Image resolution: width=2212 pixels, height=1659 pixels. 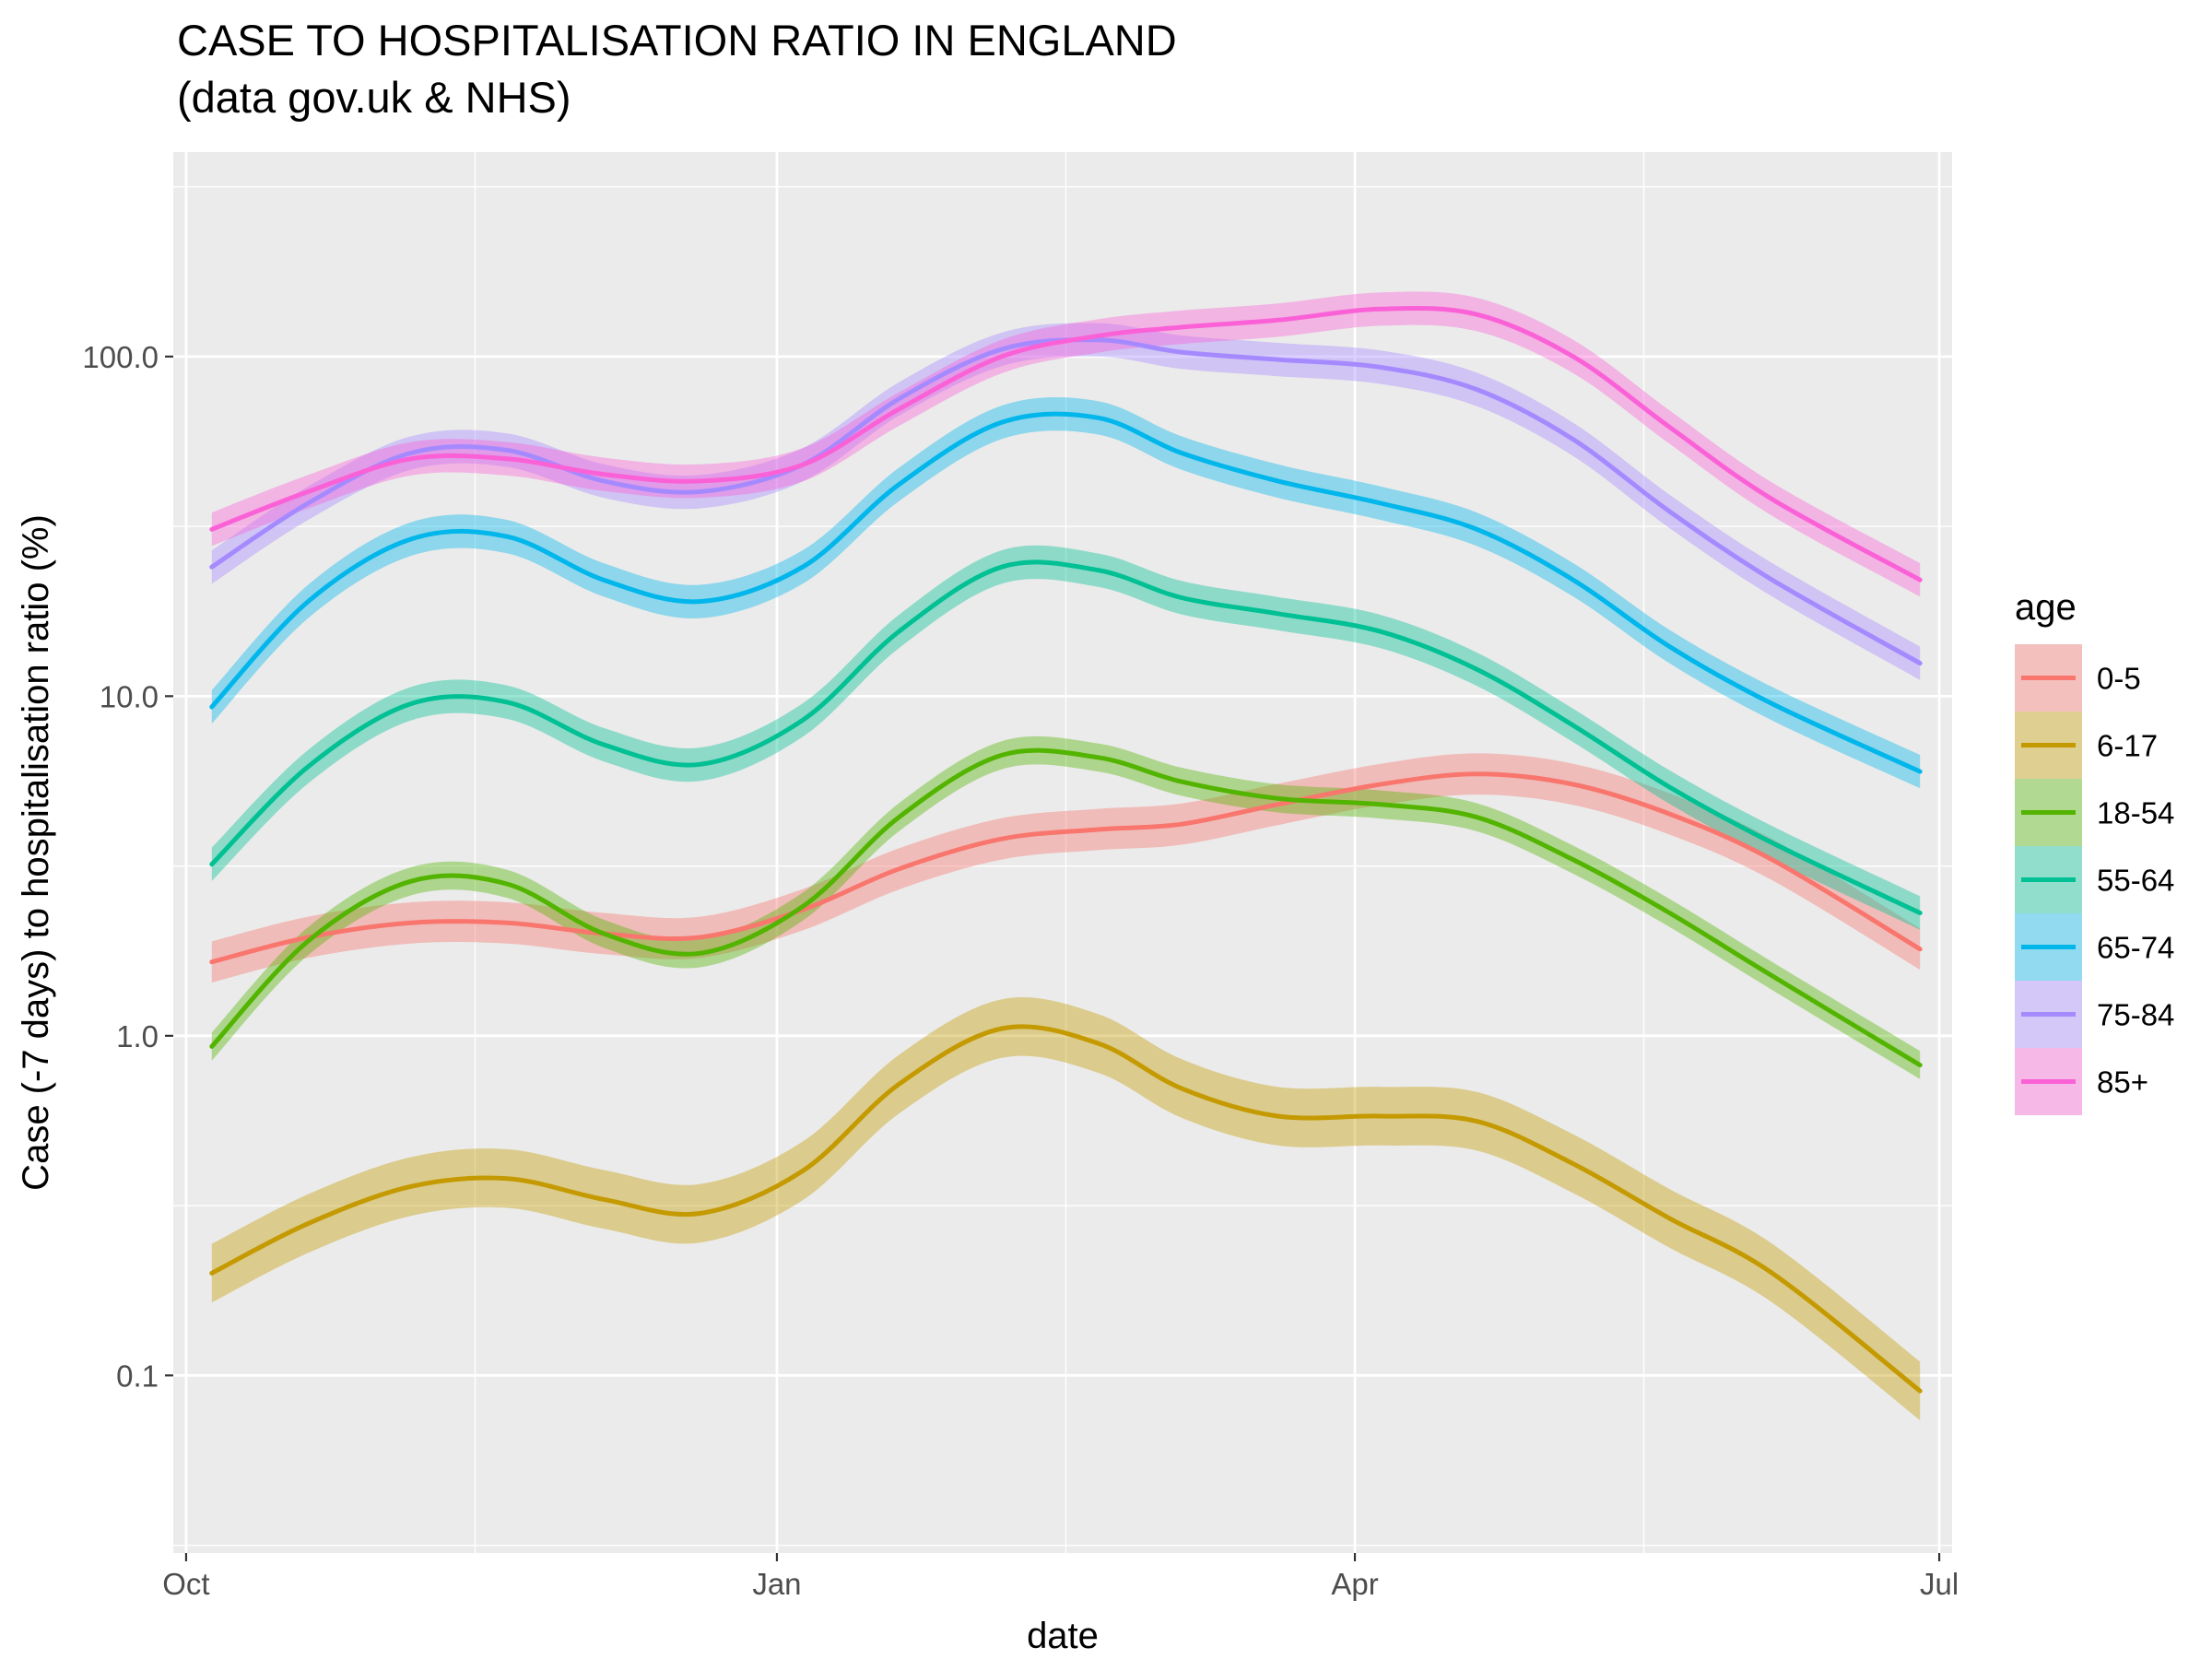 I want to click on legend-label: 65-74, so click(x=2135, y=948).